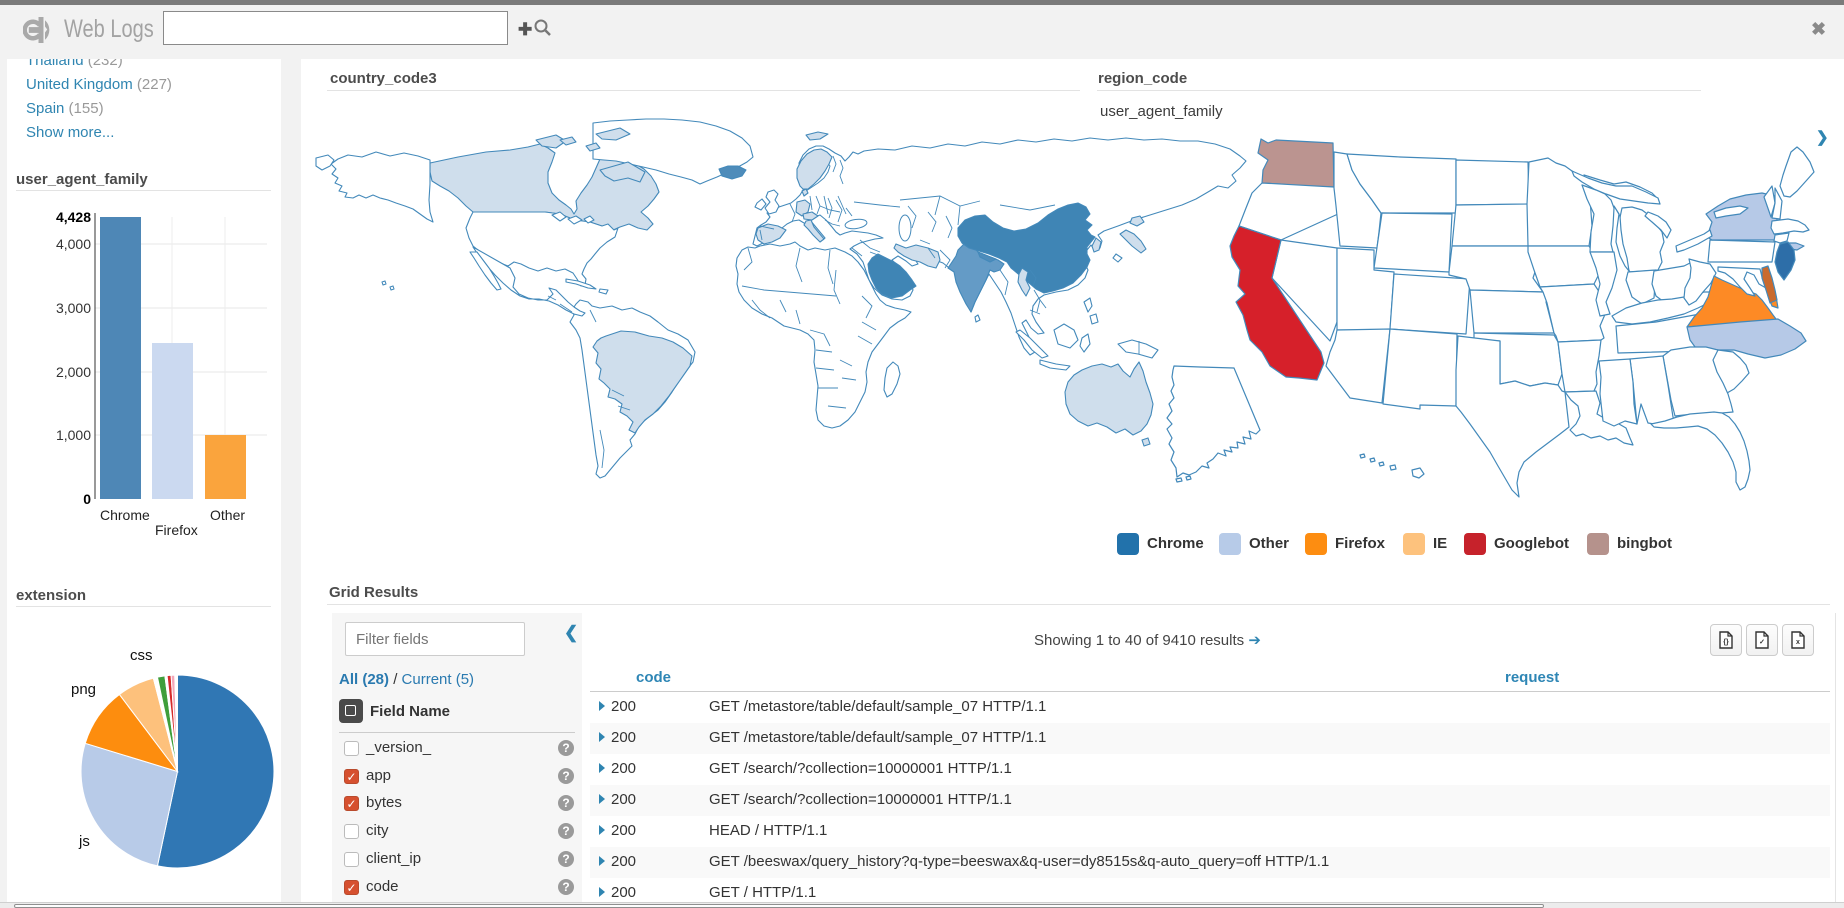  I want to click on svg-text: 2,000, so click(73, 372).